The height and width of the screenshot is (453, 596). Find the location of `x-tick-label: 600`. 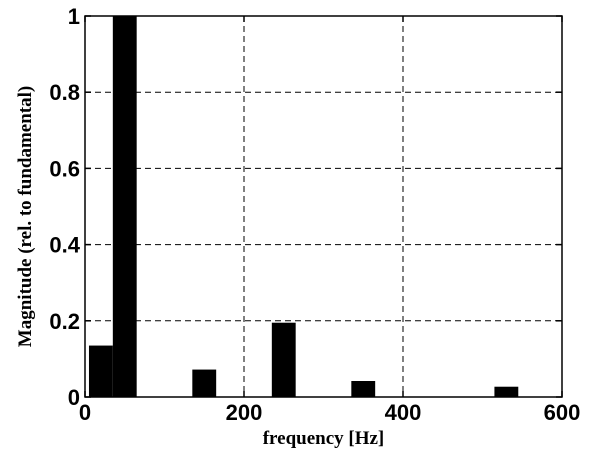

x-tick-label: 600 is located at coordinates (562, 412).